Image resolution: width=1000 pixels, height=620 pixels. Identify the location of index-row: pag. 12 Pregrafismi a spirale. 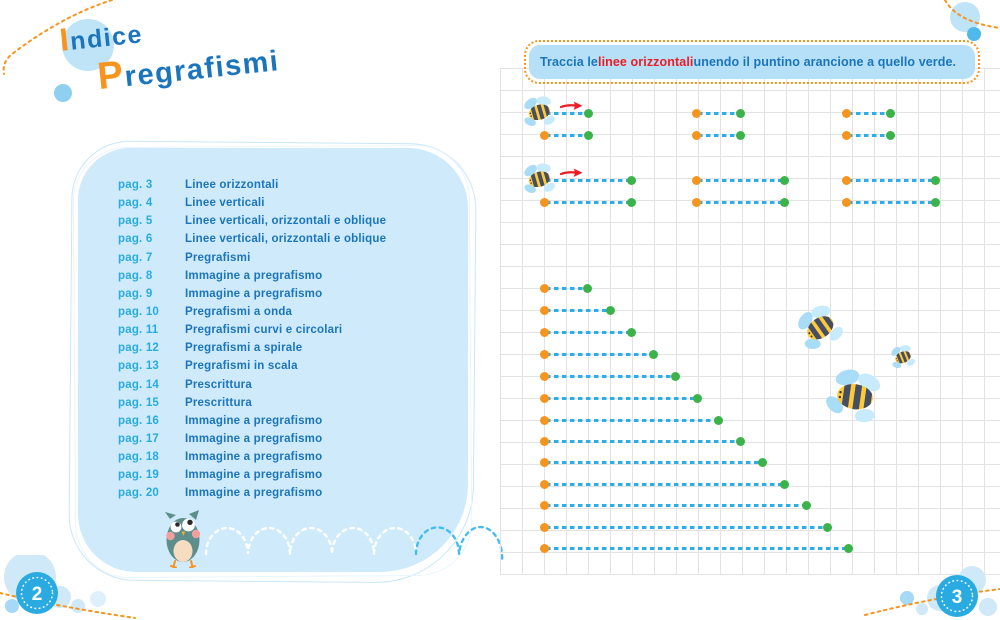
(252, 348).